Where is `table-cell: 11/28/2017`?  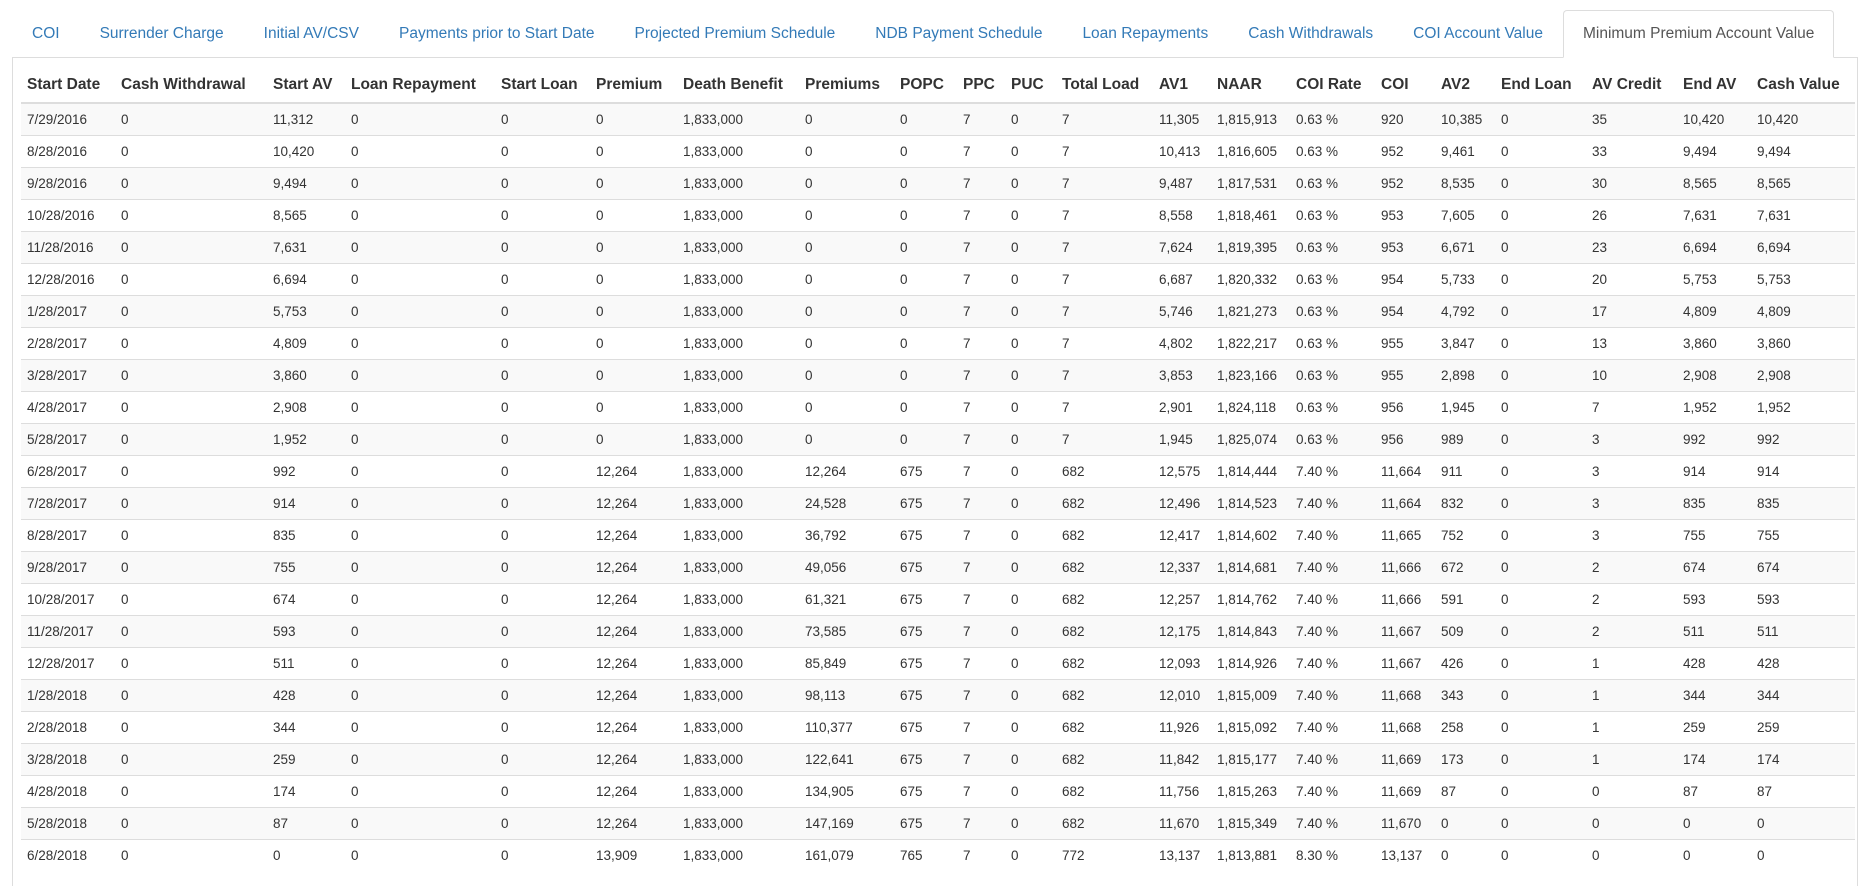
table-cell: 11/28/2017 is located at coordinates (68, 631).